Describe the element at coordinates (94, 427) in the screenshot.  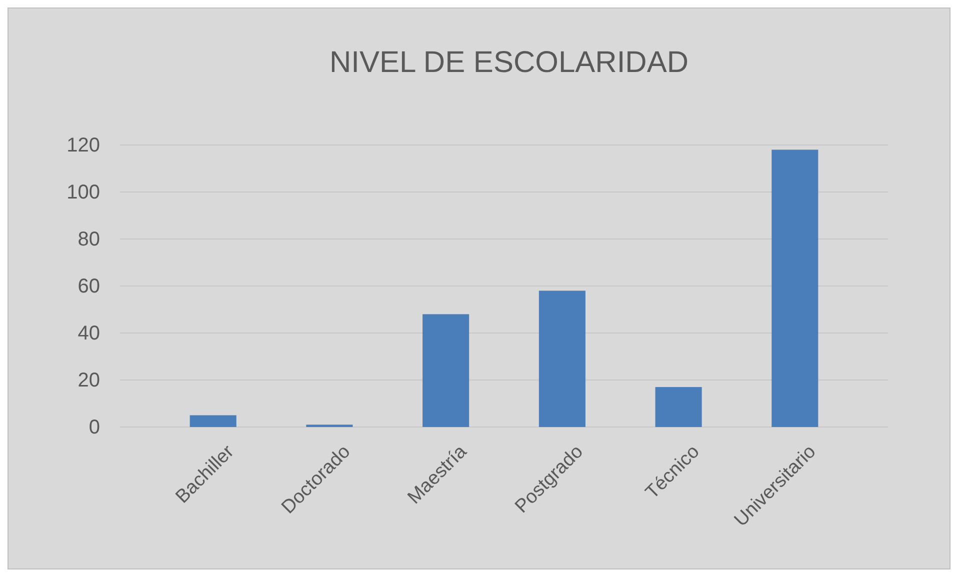
I see `y-tick-label: 0` at that location.